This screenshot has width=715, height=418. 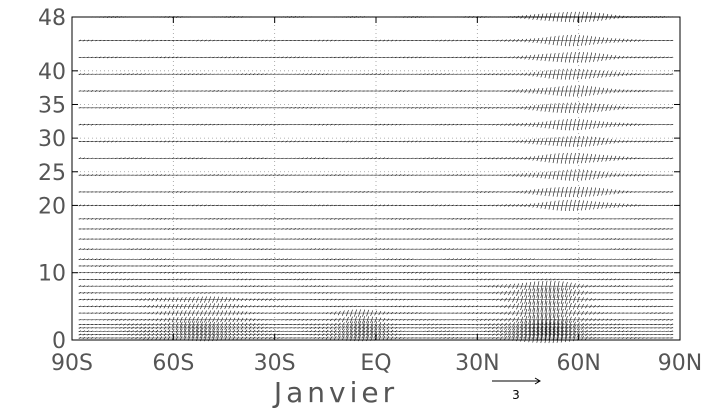 I want to click on x-tick-label: 30S, so click(x=275, y=363).